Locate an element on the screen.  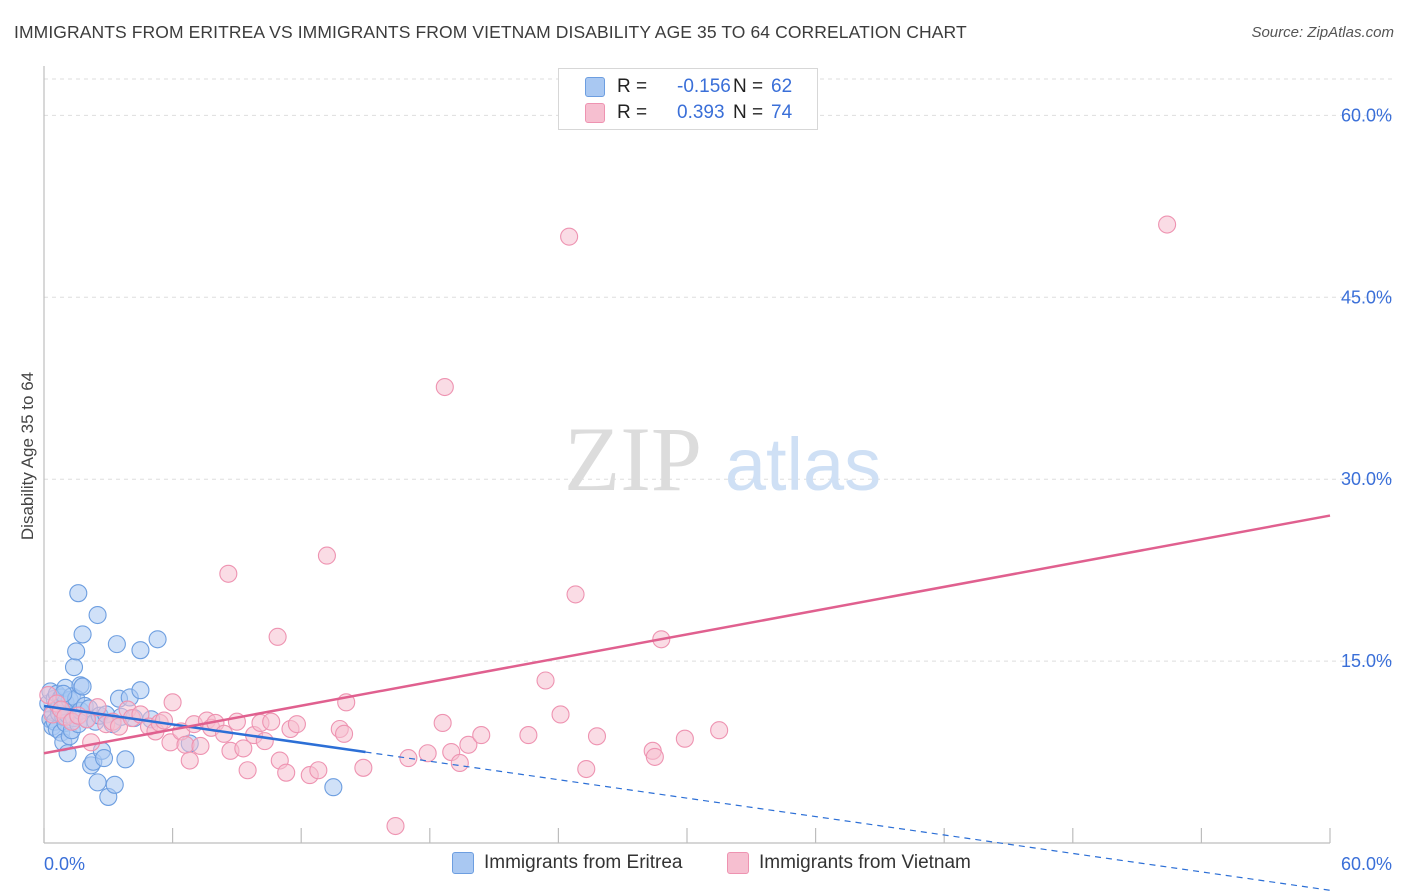
legend-n-value: 62 is located at coordinates (782, 86).